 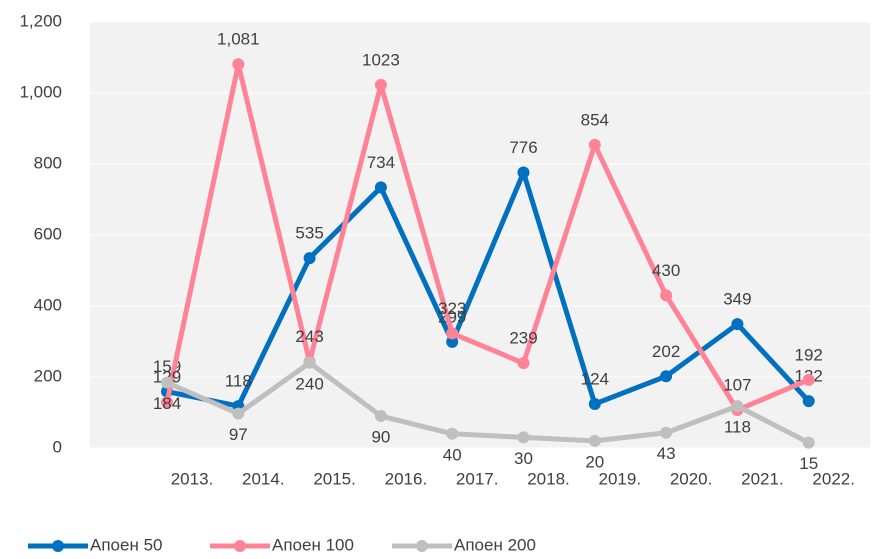 I want to click on x-tick-label: 2020., so click(x=691, y=478).